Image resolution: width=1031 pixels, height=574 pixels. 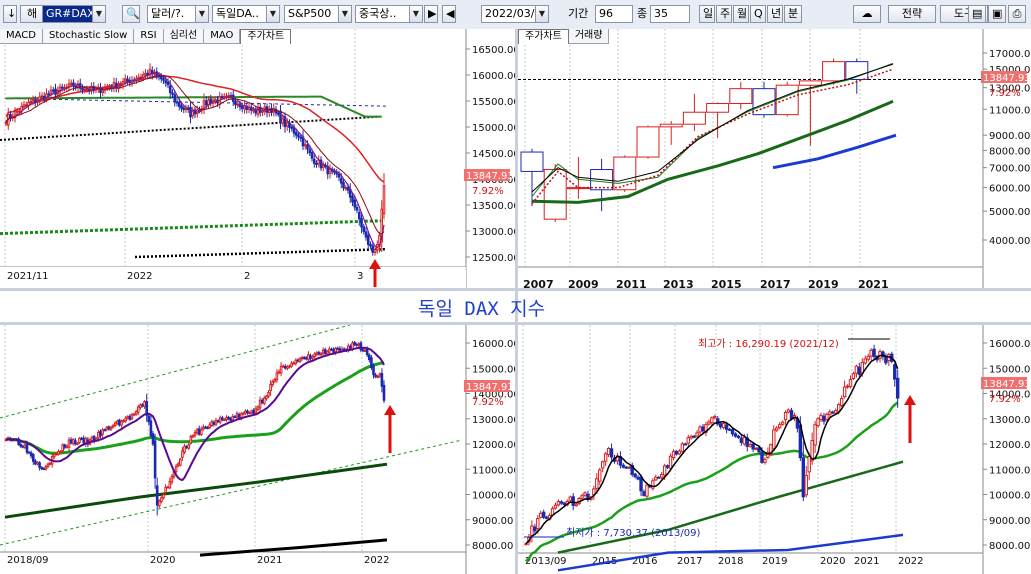 I want to click on tab-4: MAO, so click(x=222, y=36).